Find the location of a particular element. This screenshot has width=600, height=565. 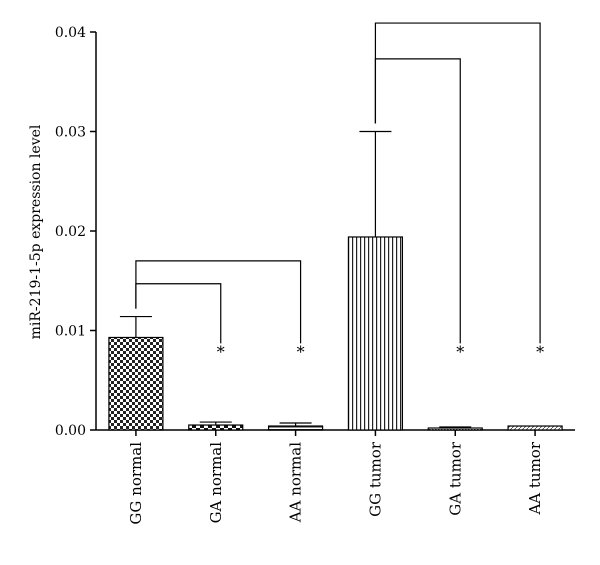

y-axis-label: miR-219-1-5p expression level is located at coordinates (36, 231).